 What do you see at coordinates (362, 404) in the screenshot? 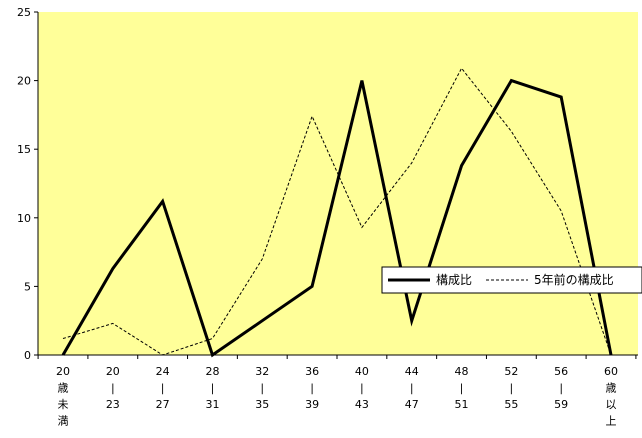
I see `x-tick-label-line: 43` at bounding box center [362, 404].